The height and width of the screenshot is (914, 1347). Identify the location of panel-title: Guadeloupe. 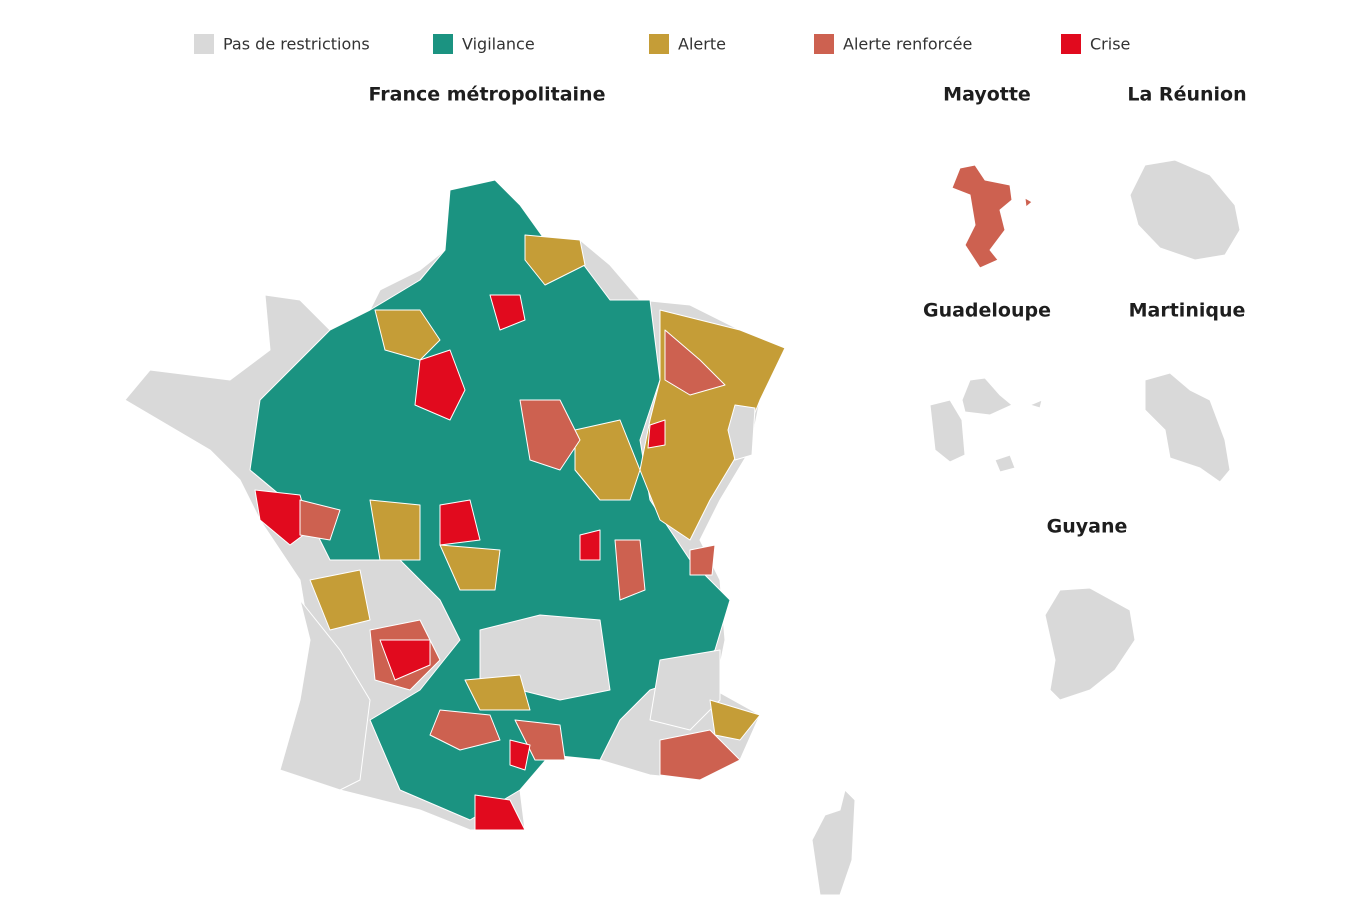
(987, 311).